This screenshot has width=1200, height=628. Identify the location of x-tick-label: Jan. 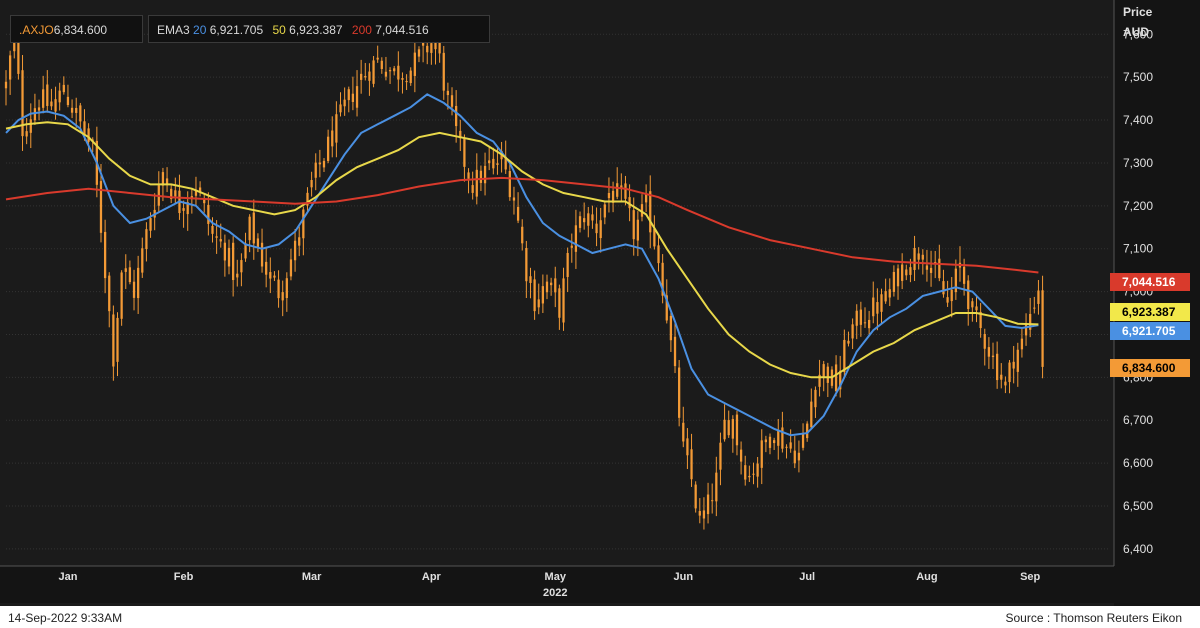
(67, 577).